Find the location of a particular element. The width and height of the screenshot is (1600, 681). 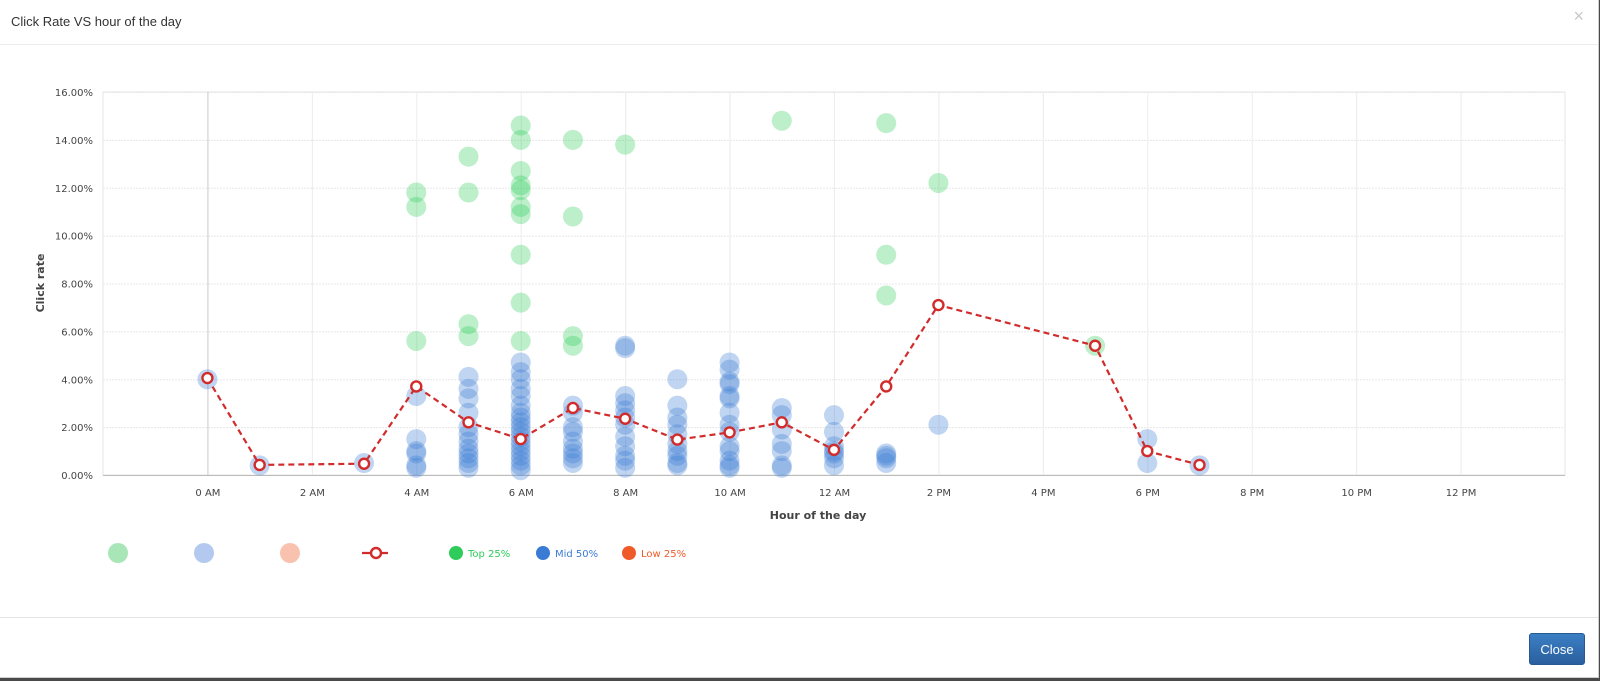

x-tick-label: 6 PM is located at coordinates (1148, 493).